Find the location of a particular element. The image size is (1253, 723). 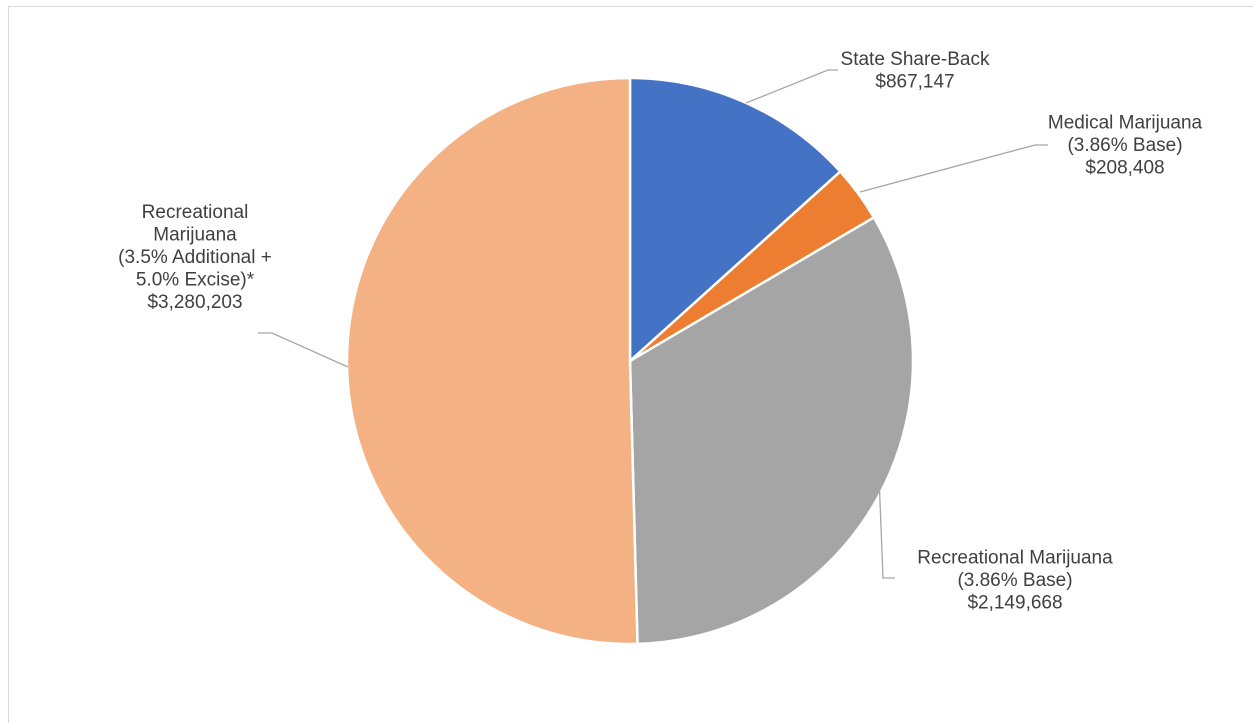

data-label-name-line: Marijuana is located at coordinates (195, 235).